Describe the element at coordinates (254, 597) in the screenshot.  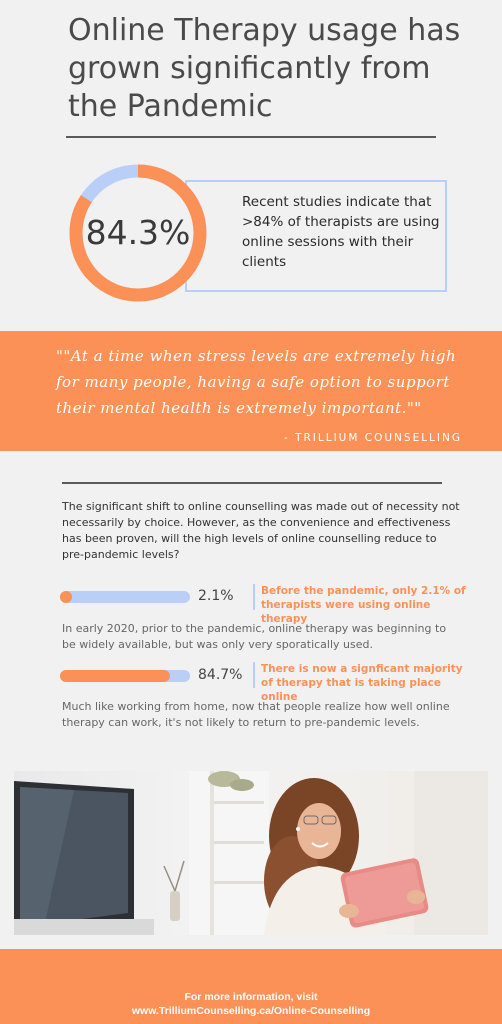
I see `note-divider-before` at that location.